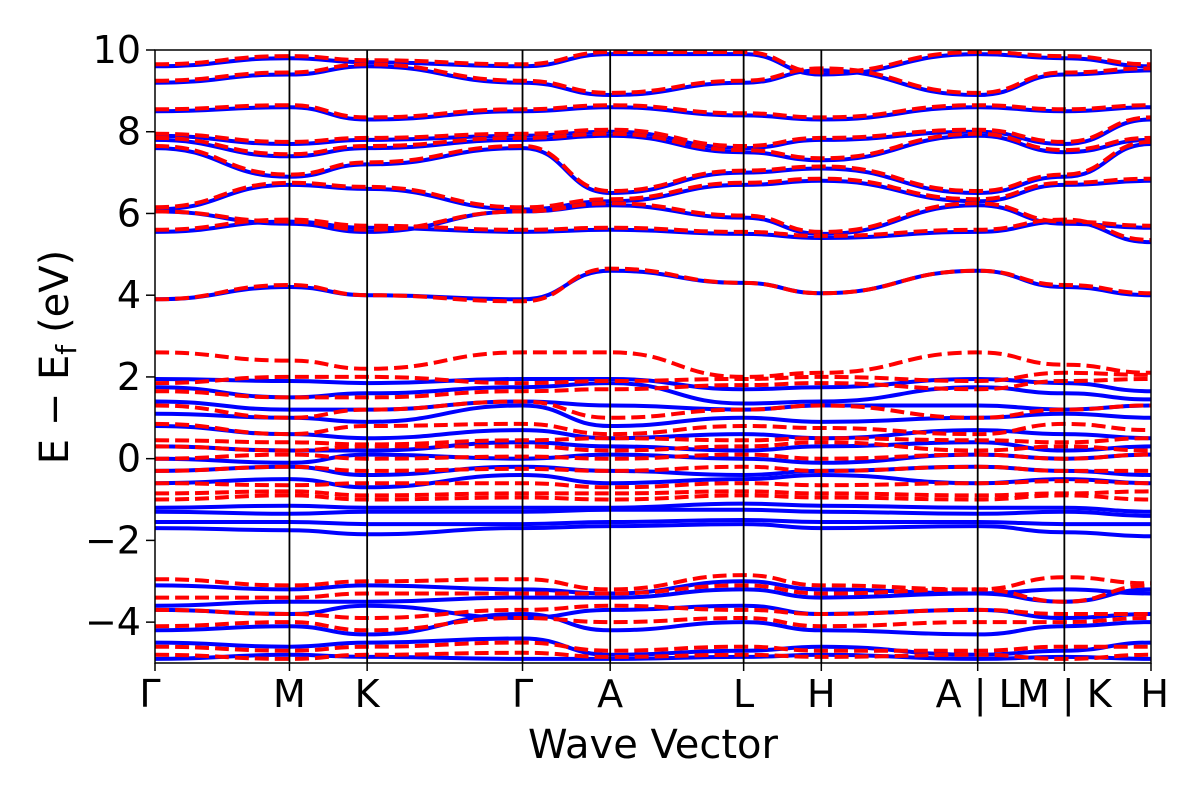 The image size is (1200, 800). I want to click on y-axis-title-main: E − E, so click(55, 410).